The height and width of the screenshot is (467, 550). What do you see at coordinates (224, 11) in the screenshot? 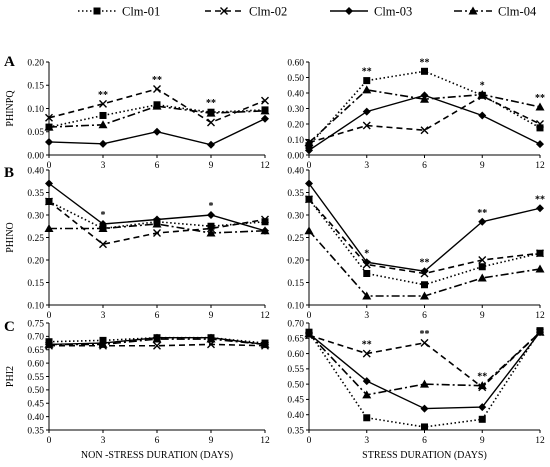
I see `legend-marker` at bounding box center [224, 11].